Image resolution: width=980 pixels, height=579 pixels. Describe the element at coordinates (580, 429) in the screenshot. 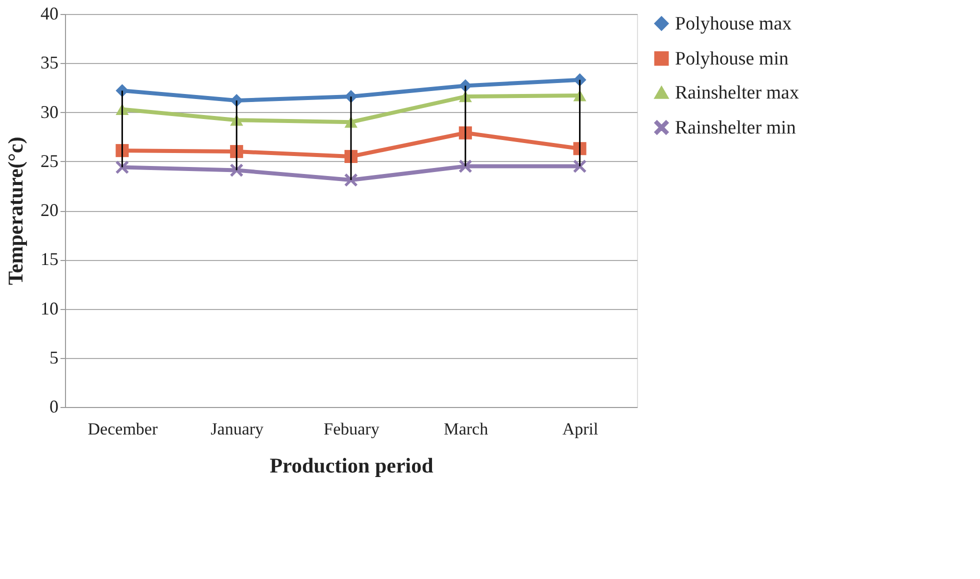

I see `x-tick-label: April` at that location.